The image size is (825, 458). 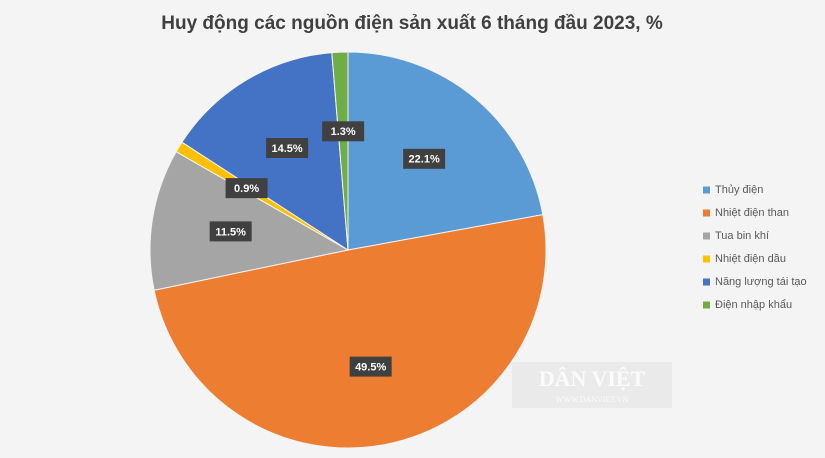 I want to click on watermark: DÂN VIỆT WWW.DANVIET.VN, so click(x=592, y=385).